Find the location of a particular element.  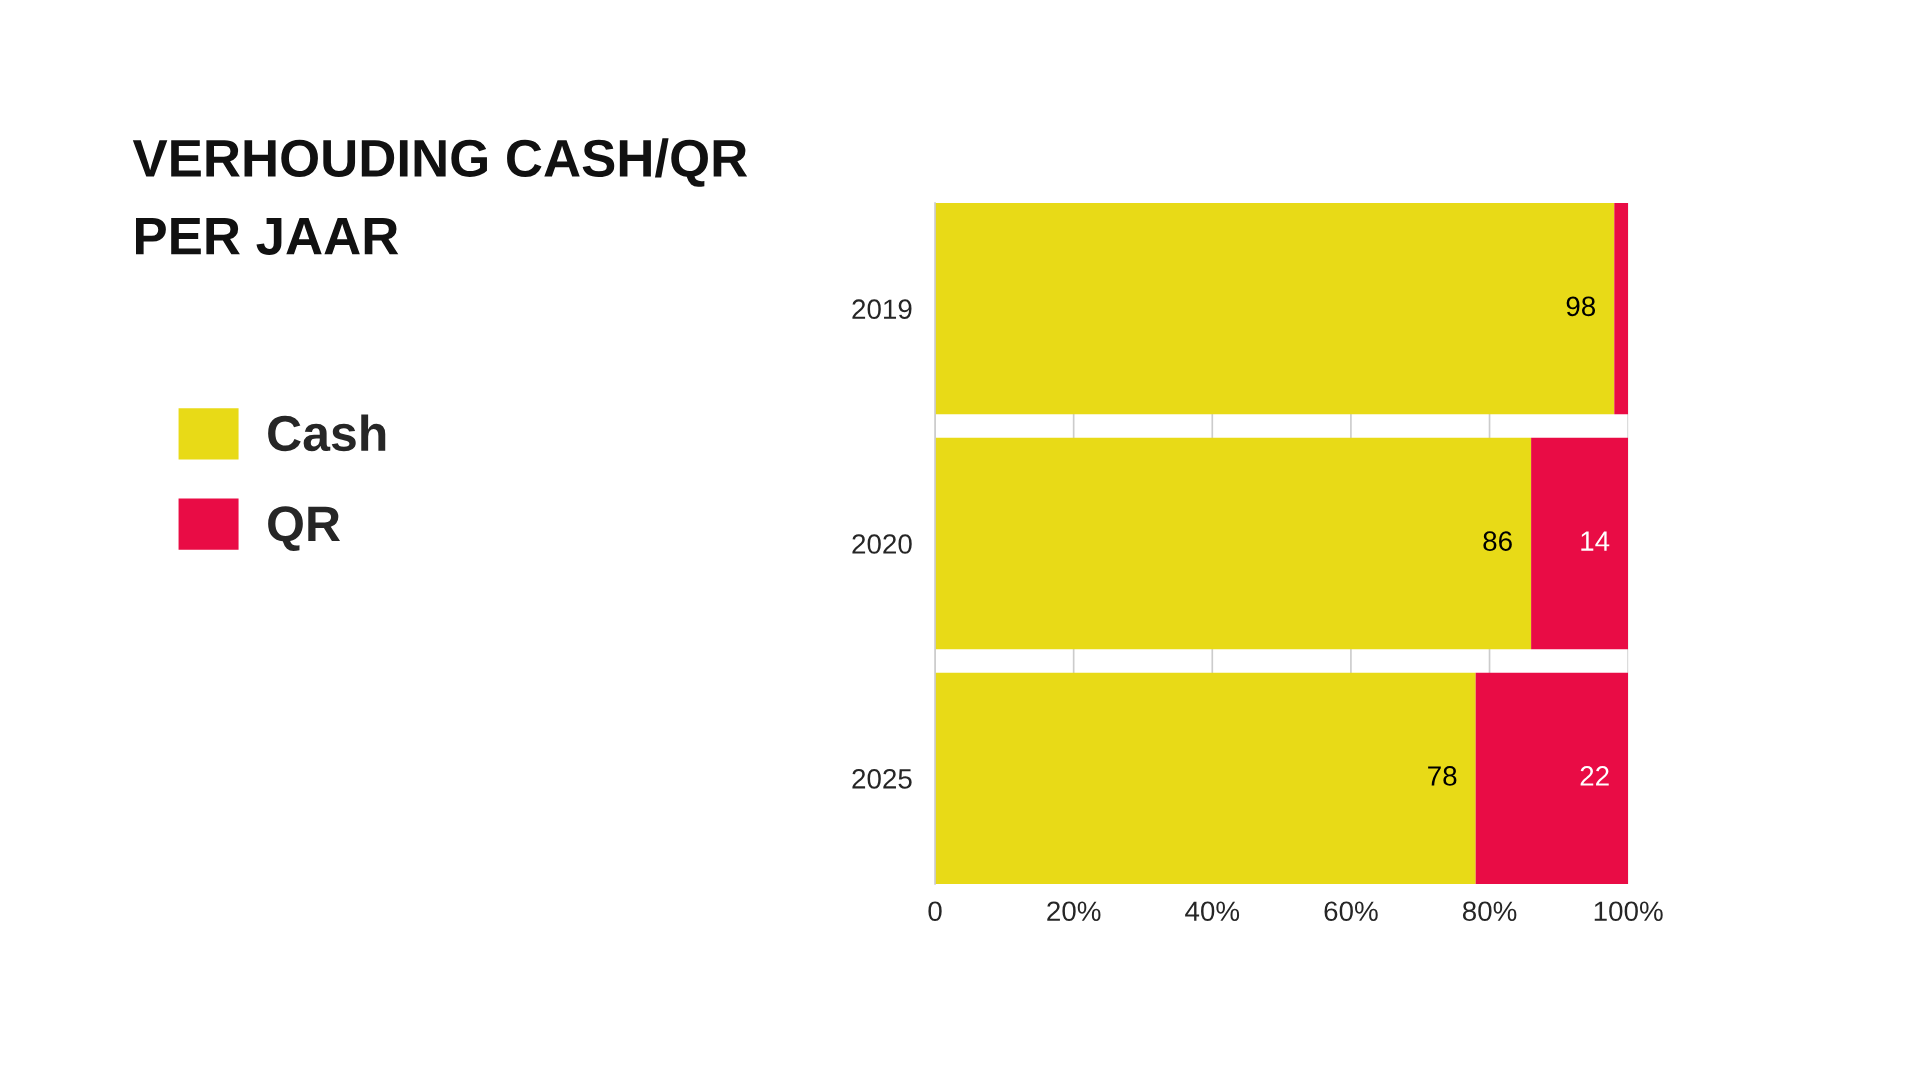

y-tick-label: 2020 is located at coordinates (882, 544).